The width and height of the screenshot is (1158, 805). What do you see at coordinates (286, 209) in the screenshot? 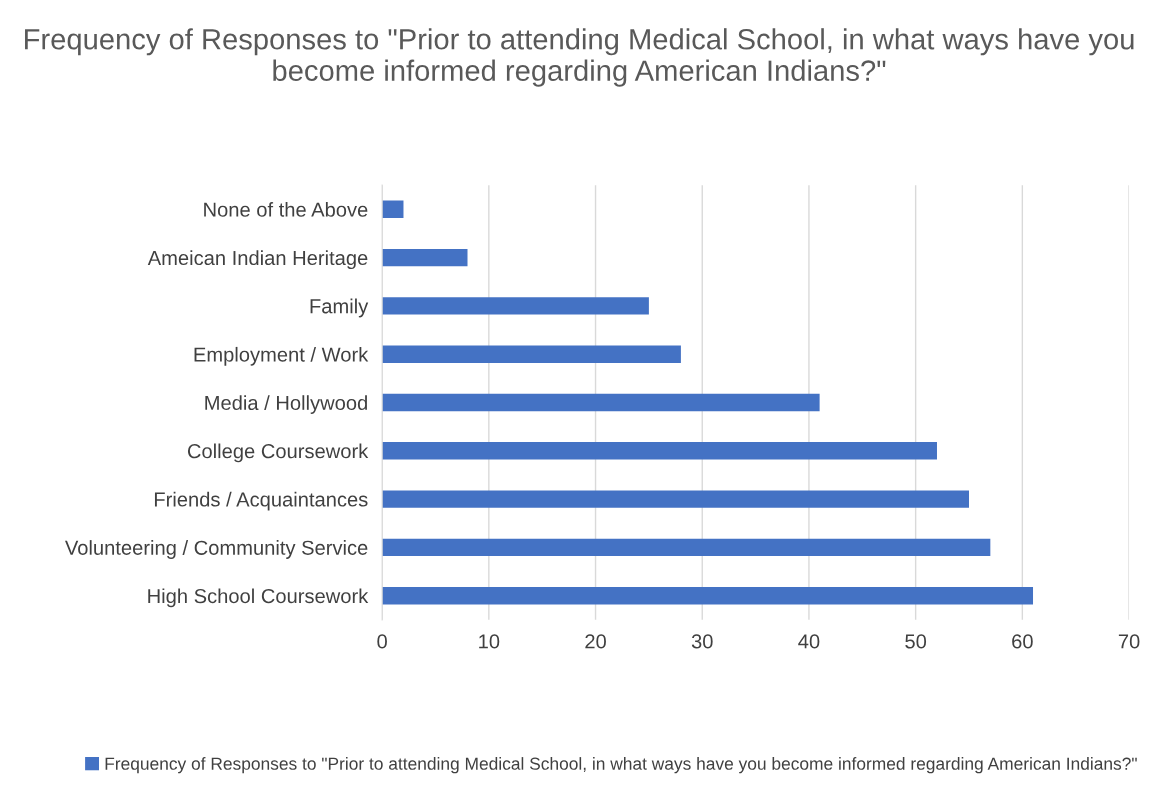
I see `y-tick-label: None of the Above` at bounding box center [286, 209].